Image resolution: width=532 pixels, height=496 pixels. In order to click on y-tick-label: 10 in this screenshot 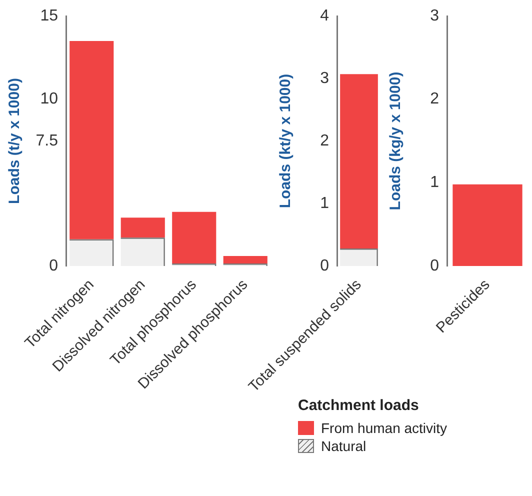, I will do `click(49, 99)`.